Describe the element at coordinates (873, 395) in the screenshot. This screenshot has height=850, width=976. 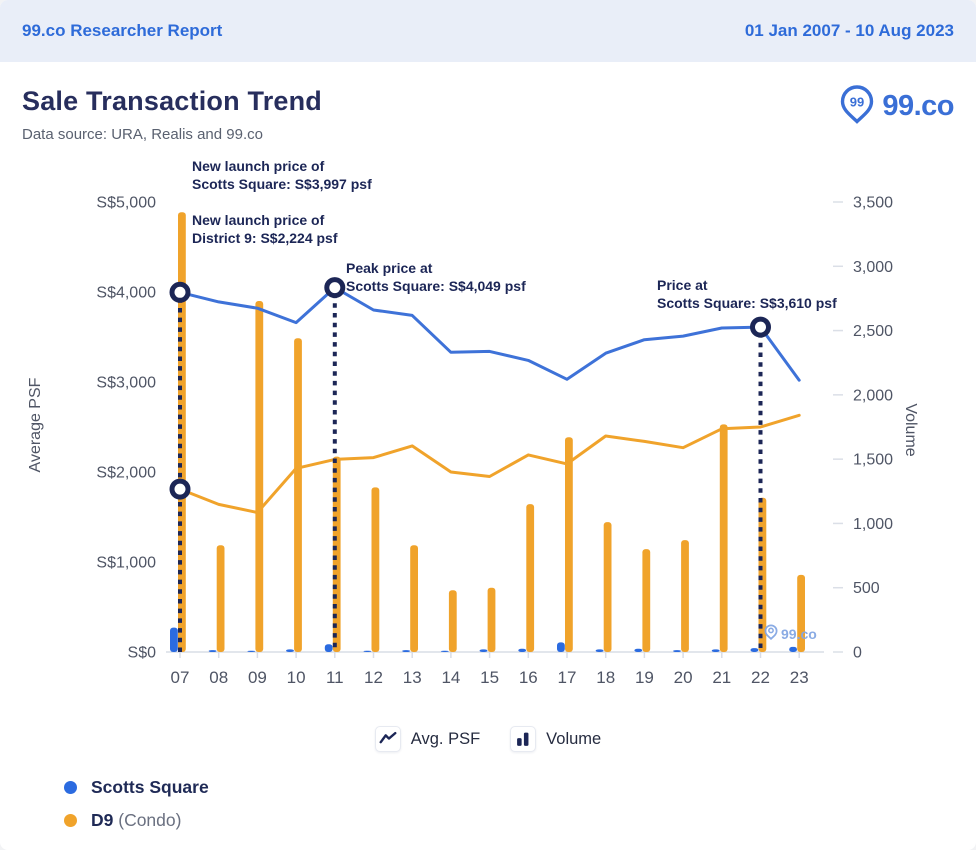
I see `svg-text: 2,000` at that location.